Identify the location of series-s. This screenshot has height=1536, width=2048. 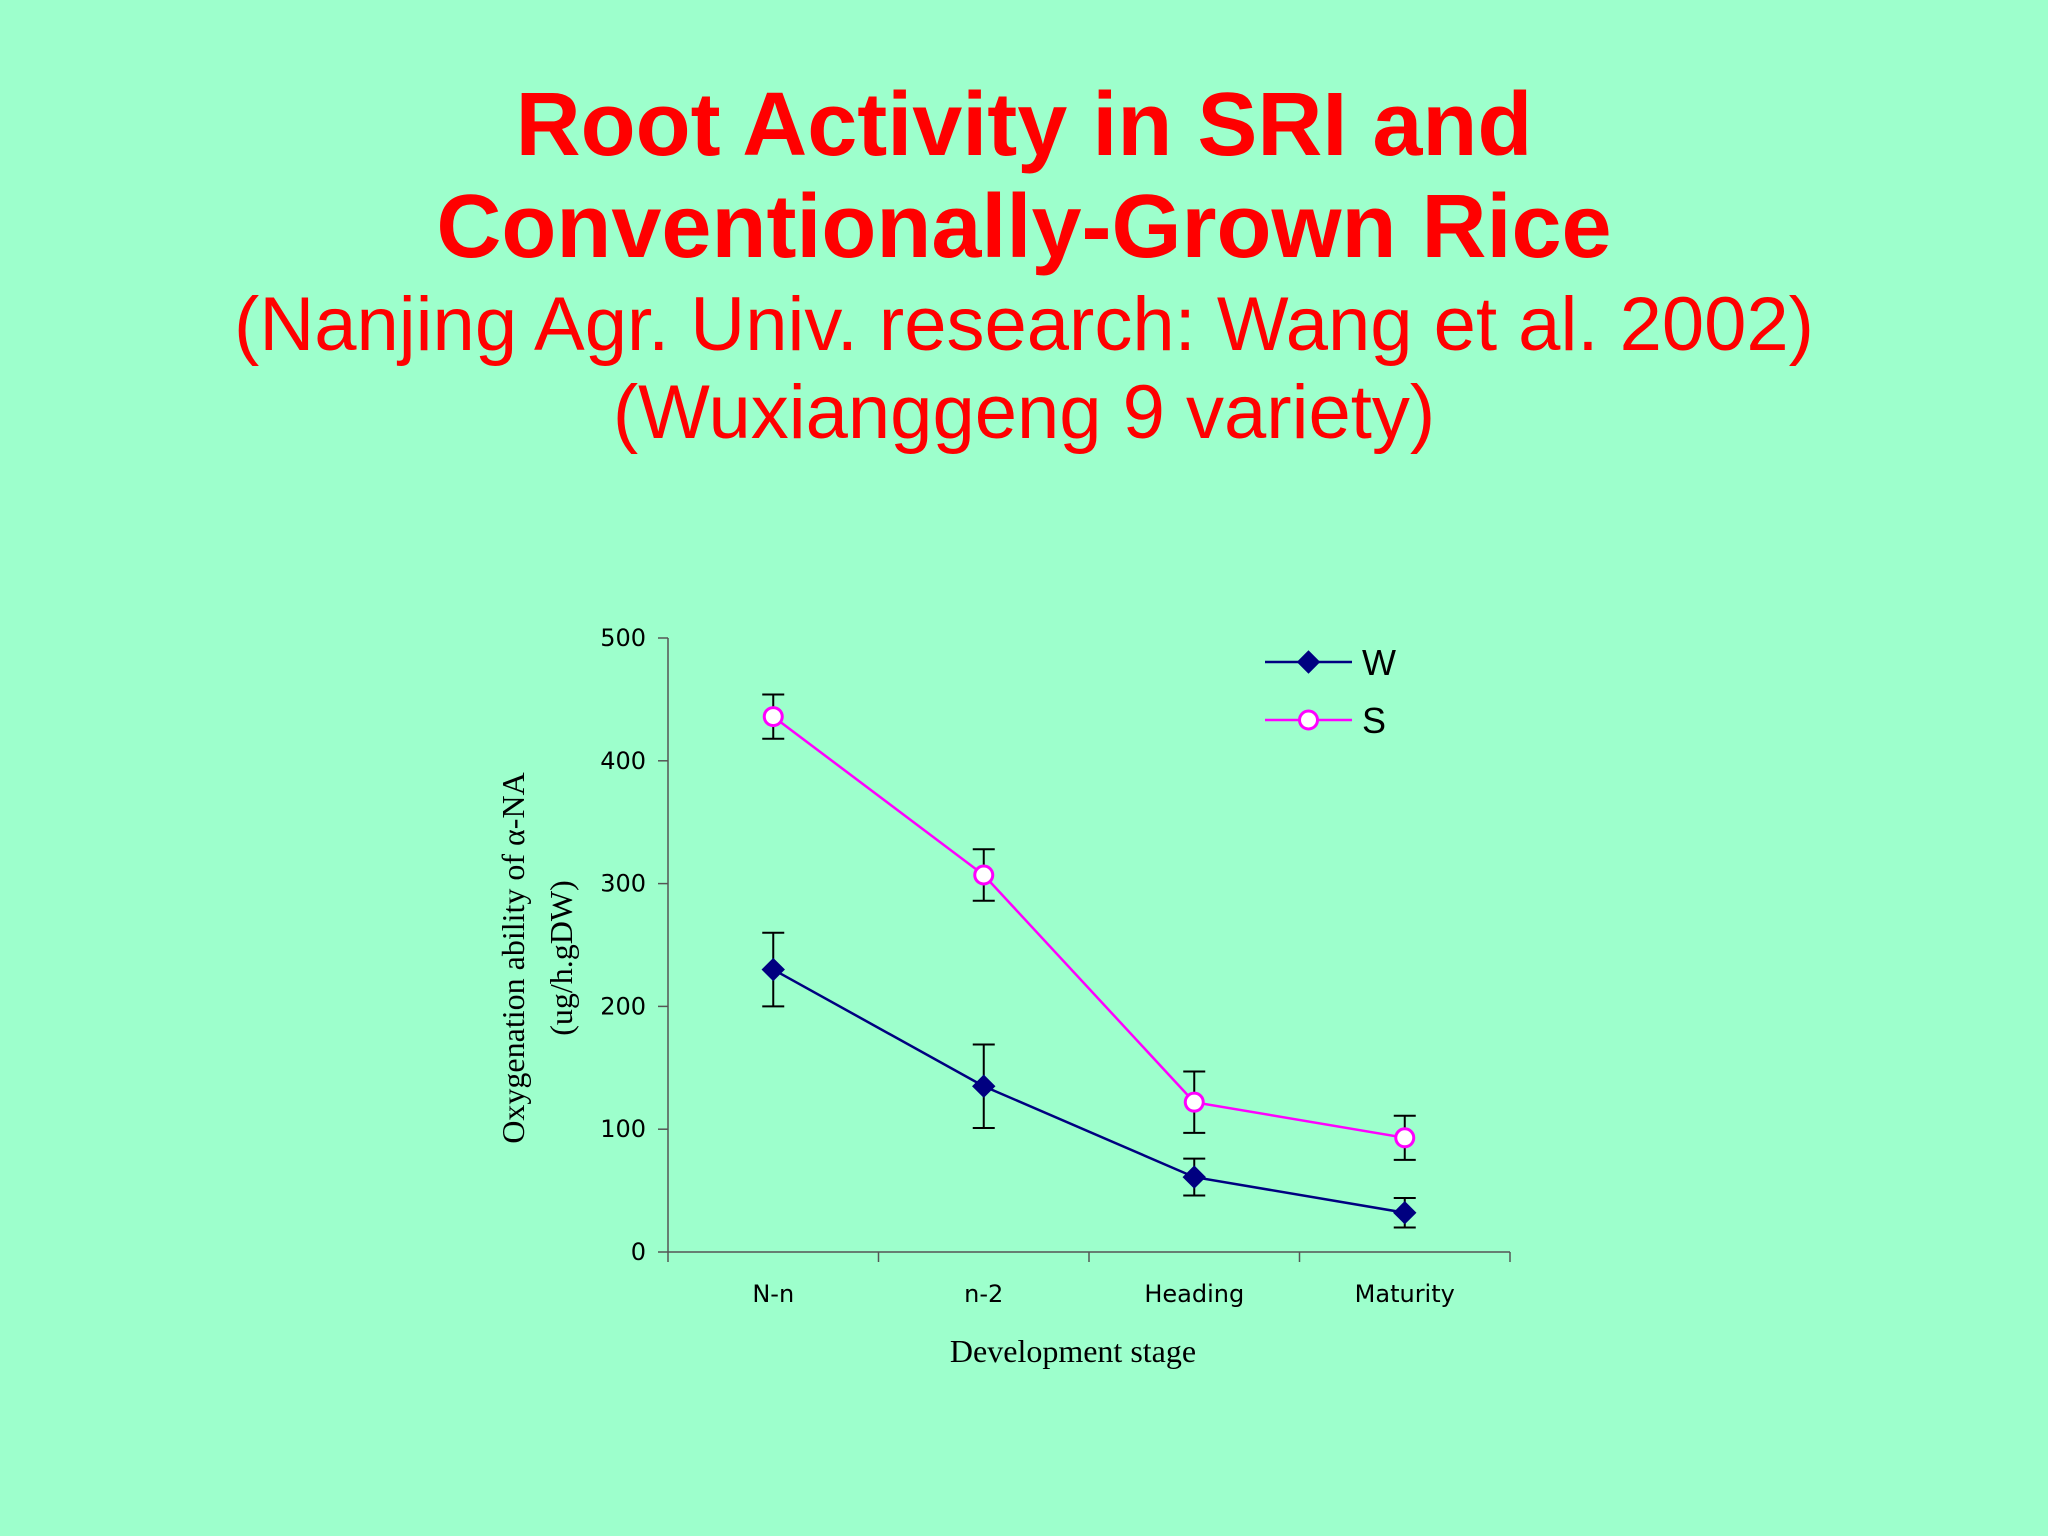
(1089, 927).